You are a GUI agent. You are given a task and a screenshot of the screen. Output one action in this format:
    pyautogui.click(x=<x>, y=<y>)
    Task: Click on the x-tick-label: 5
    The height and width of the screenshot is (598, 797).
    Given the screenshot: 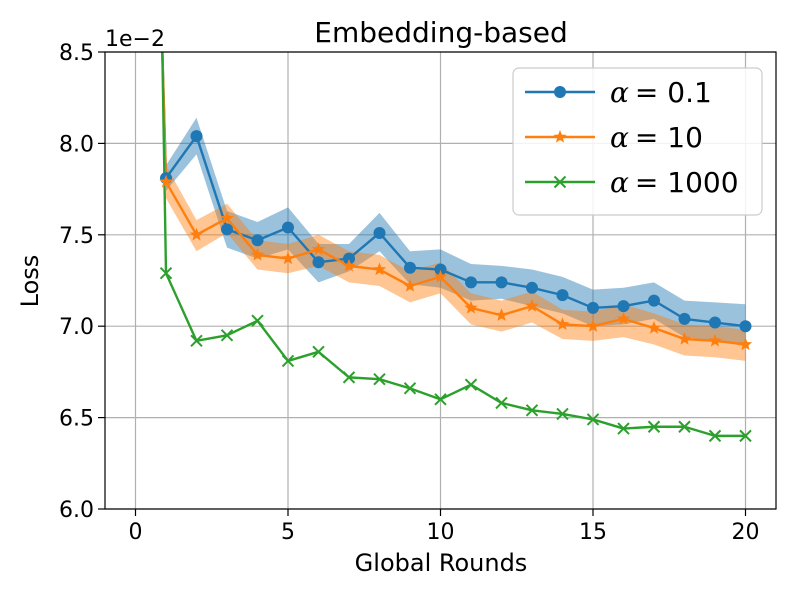 What is the action you would take?
    pyautogui.click(x=288, y=532)
    